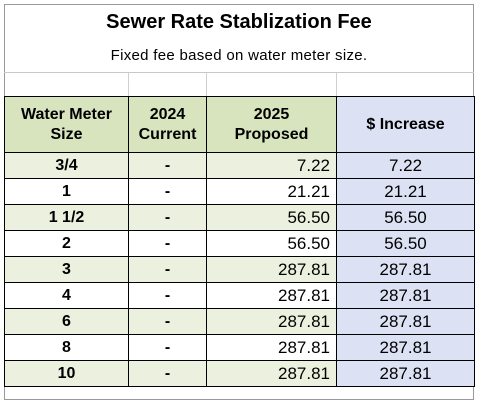  I want to click on table-row: 10 - 287.81 287.81, so click(239, 373).